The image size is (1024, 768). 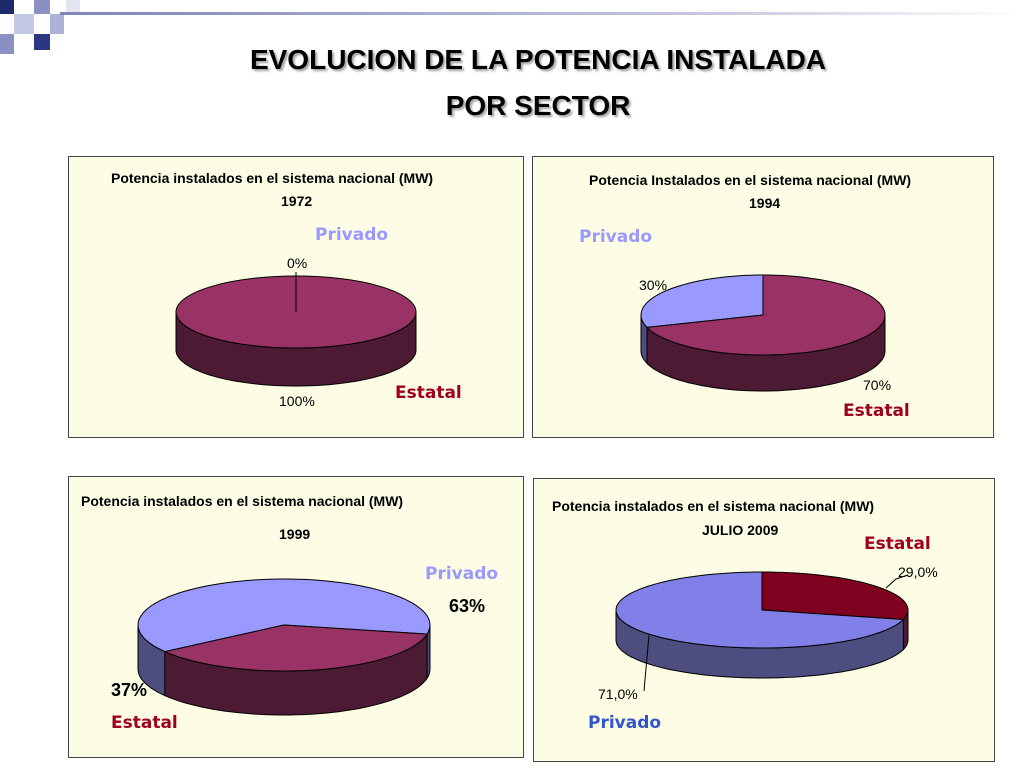 What do you see at coordinates (297, 263) in the screenshot?
I see `data-label-privado: 0%` at bounding box center [297, 263].